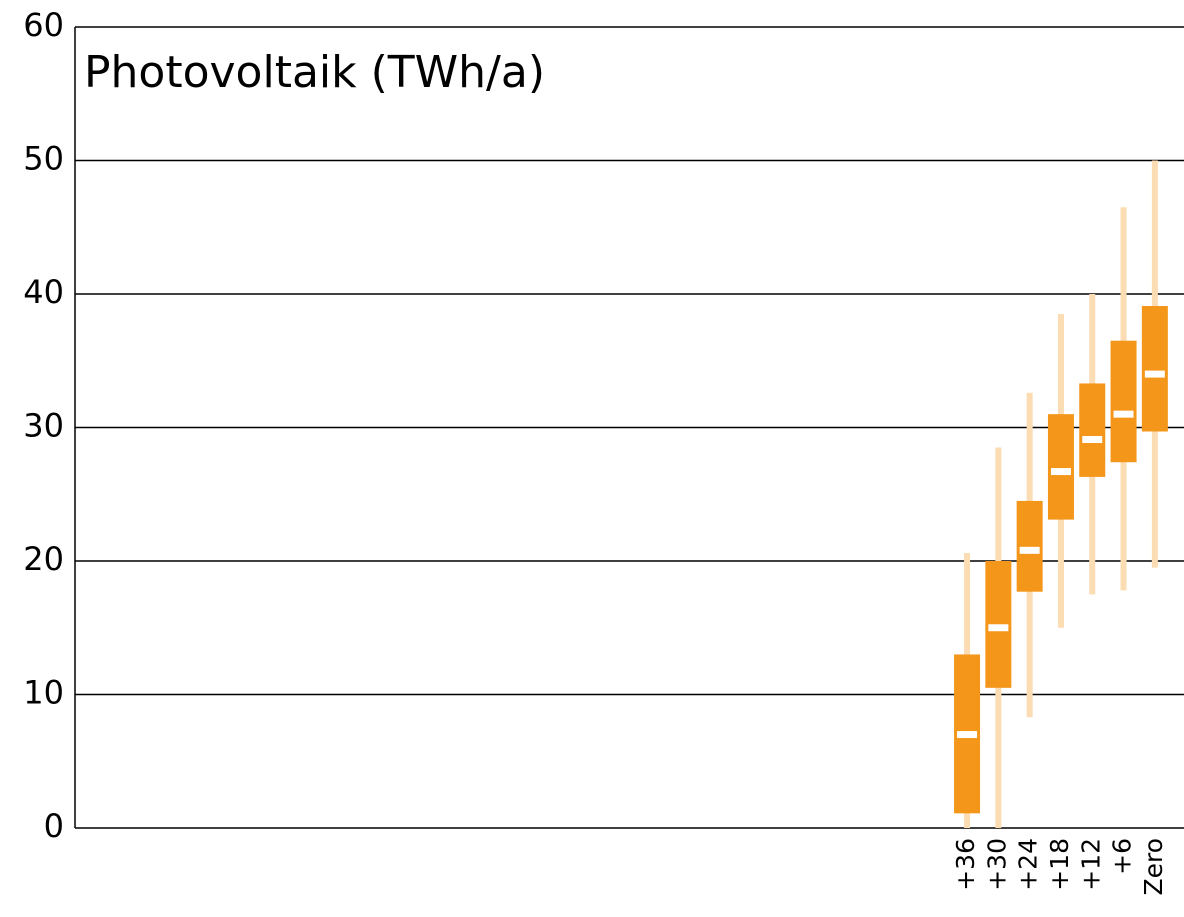 This screenshot has width=1184, height=917. I want to click on chart-title: Photovoltaik (TWh/a), so click(314, 72).